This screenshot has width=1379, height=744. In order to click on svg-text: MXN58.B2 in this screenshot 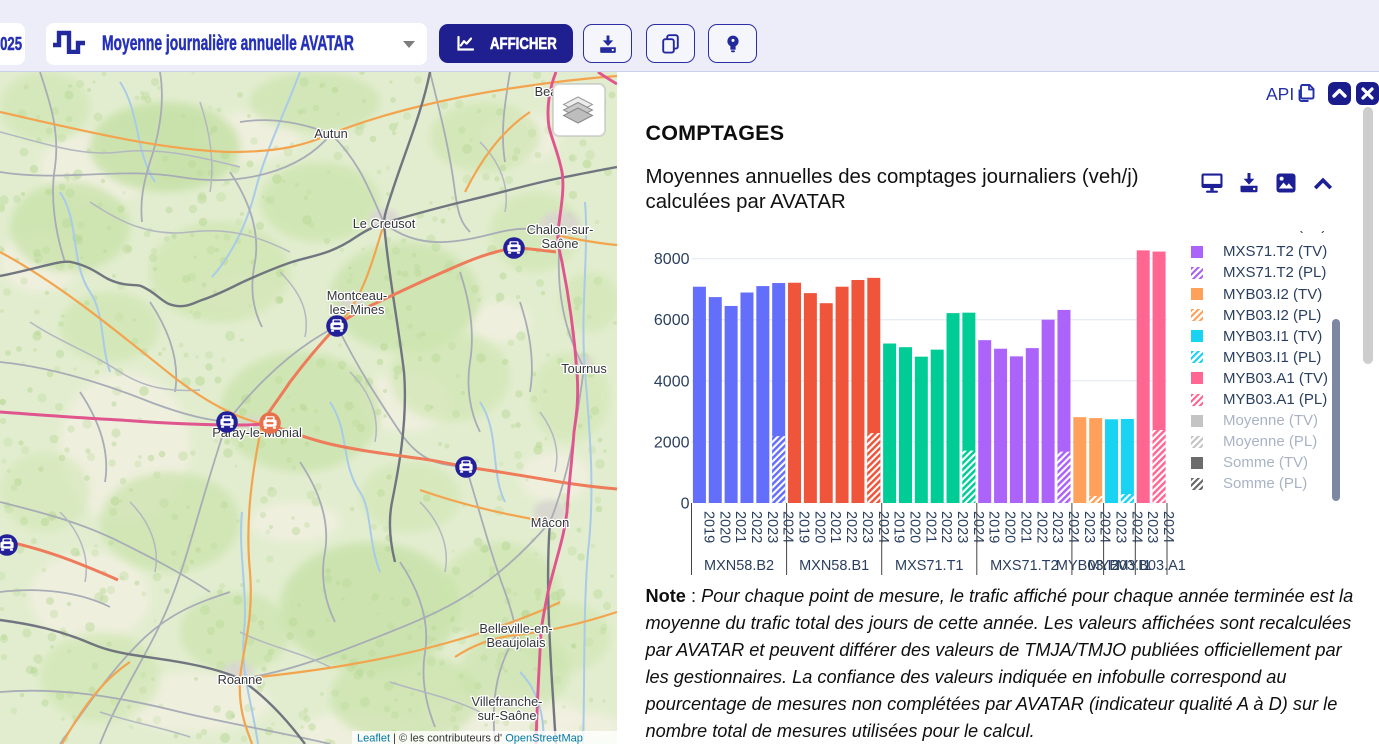, I will do `click(739, 566)`.